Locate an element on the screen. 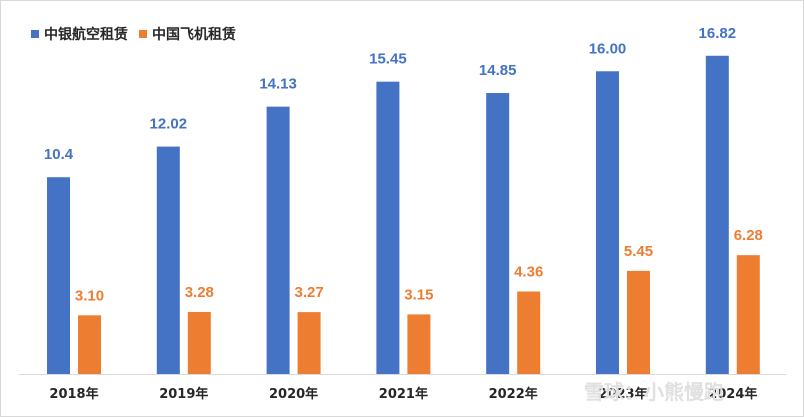  data-label-boc-aviation-2023年: 16.00 is located at coordinates (608, 48).